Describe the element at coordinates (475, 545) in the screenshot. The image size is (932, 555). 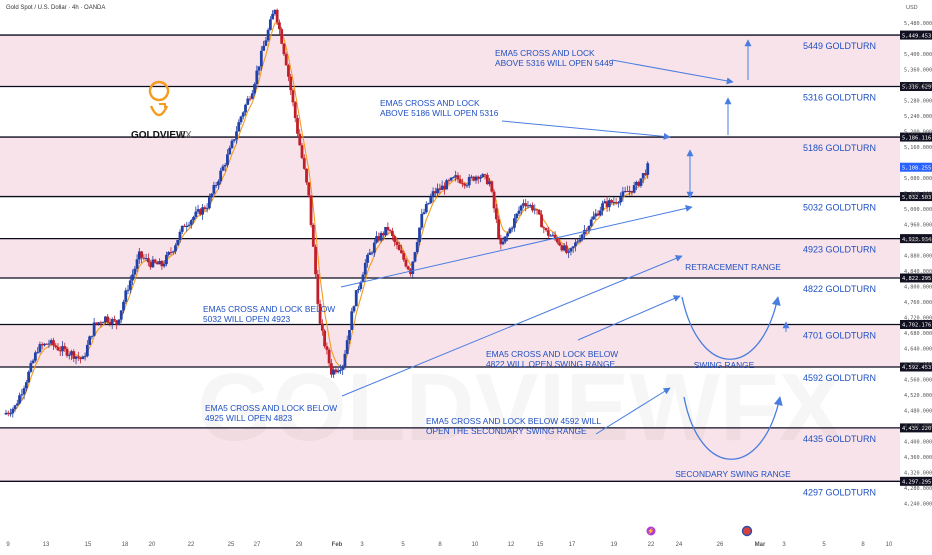
I see `time-tick-13: 10` at that location.